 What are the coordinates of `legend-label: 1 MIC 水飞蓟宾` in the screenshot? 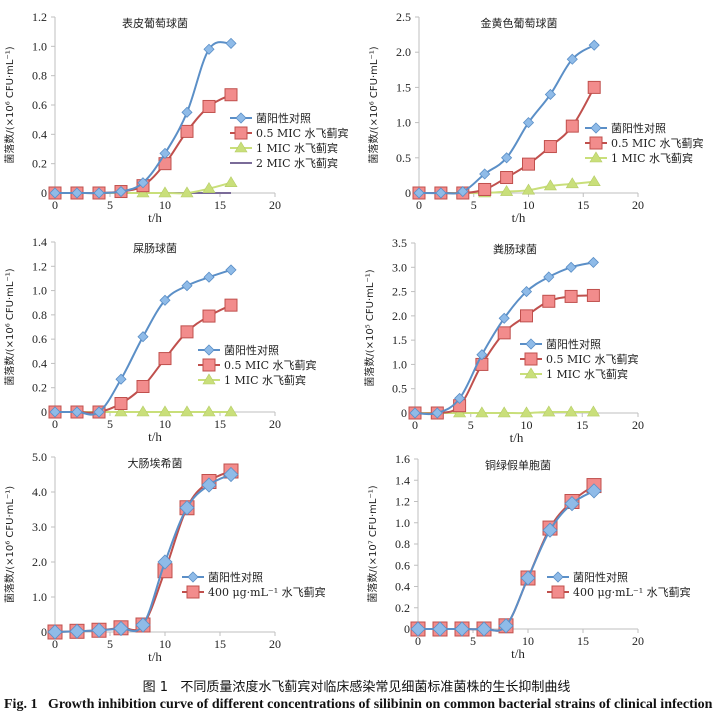 It's located at (265, 380).